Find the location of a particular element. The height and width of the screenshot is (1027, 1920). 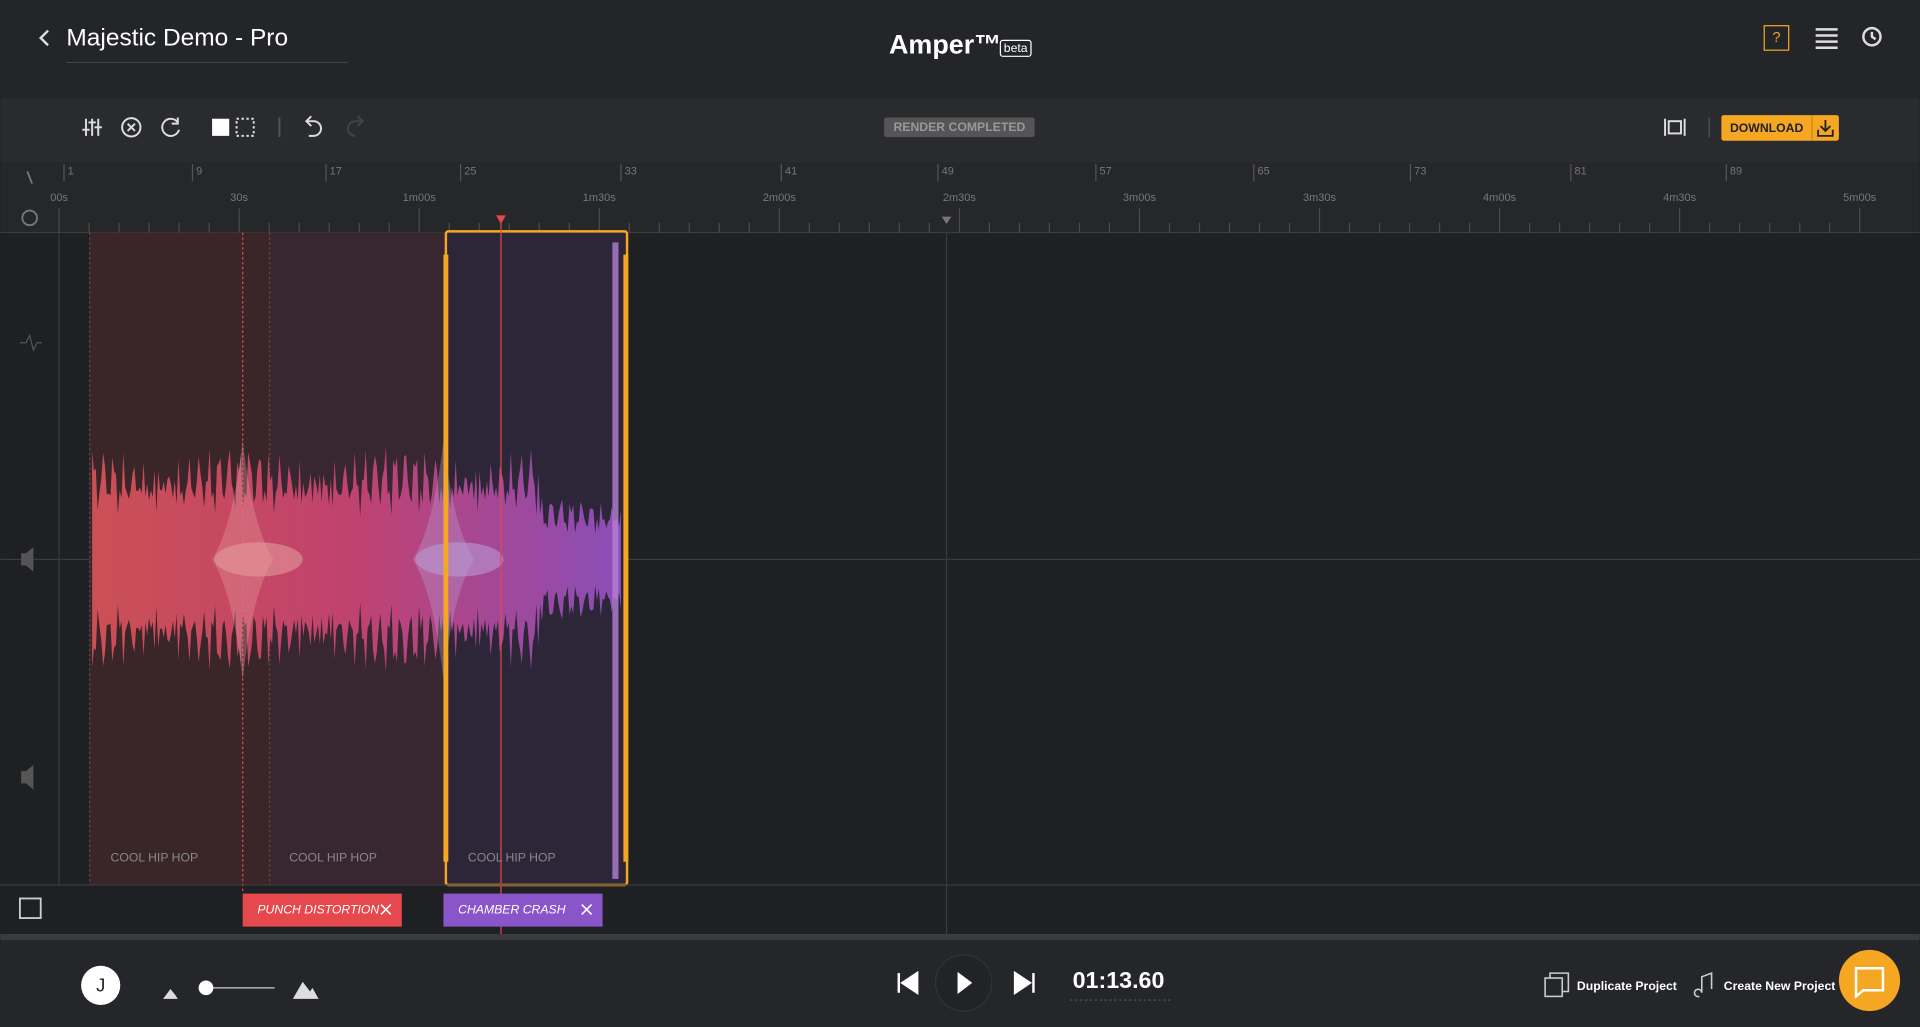

bar-label: 41 is located at coordinates (791, 171).